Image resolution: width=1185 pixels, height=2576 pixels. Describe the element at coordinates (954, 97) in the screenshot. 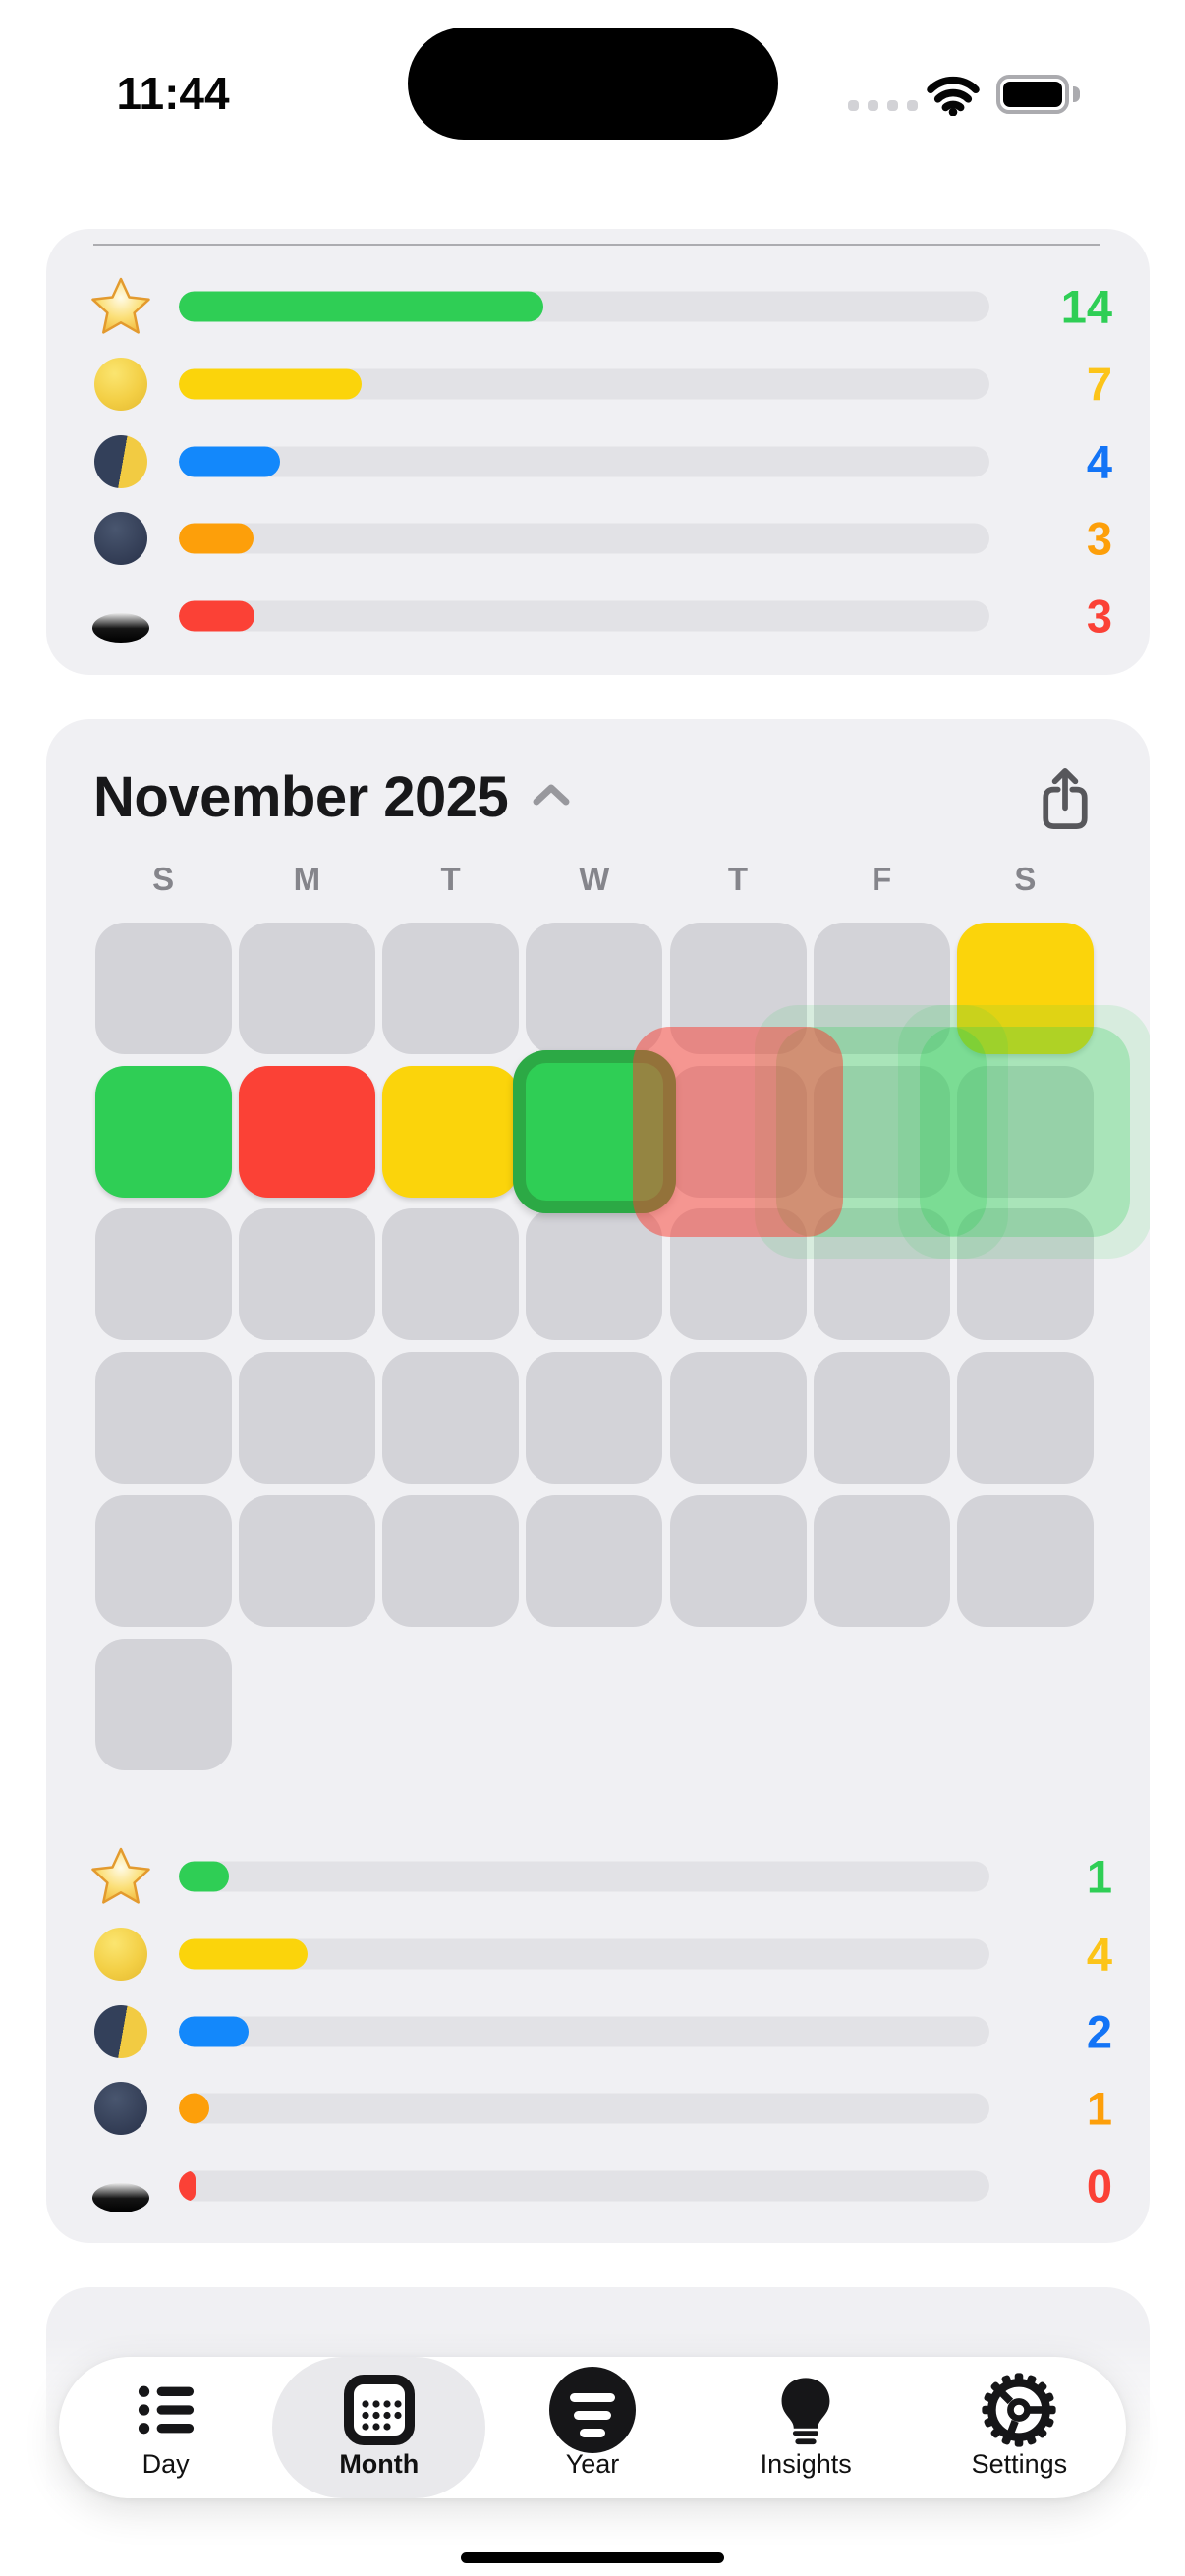

I see `wifi-icon` at that location.